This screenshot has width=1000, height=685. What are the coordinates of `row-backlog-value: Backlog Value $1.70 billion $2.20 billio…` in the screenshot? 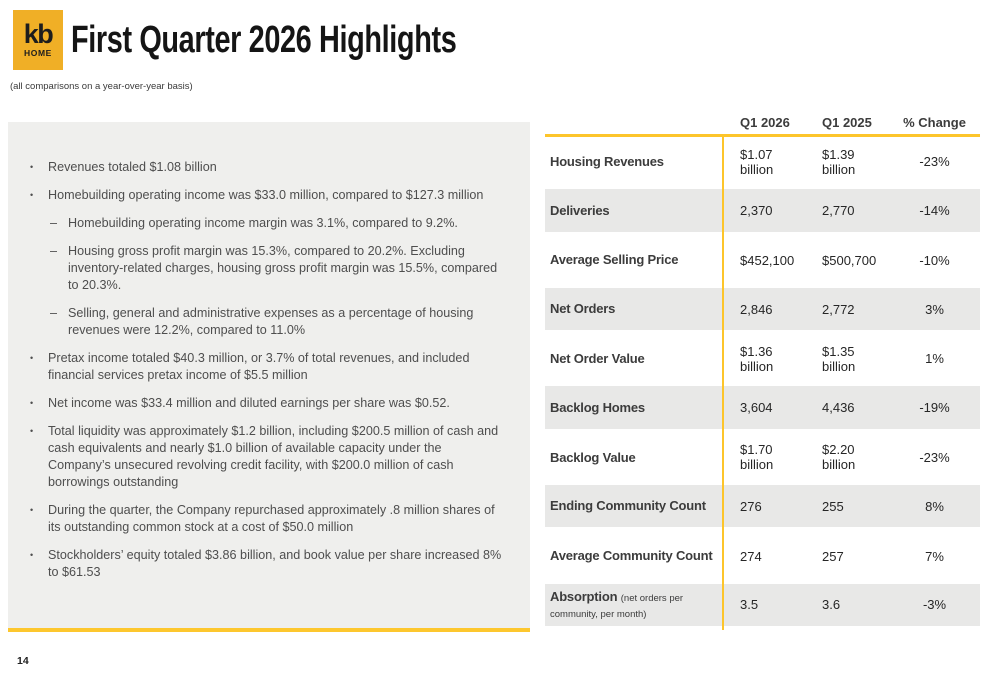 It's located at (762, 457).